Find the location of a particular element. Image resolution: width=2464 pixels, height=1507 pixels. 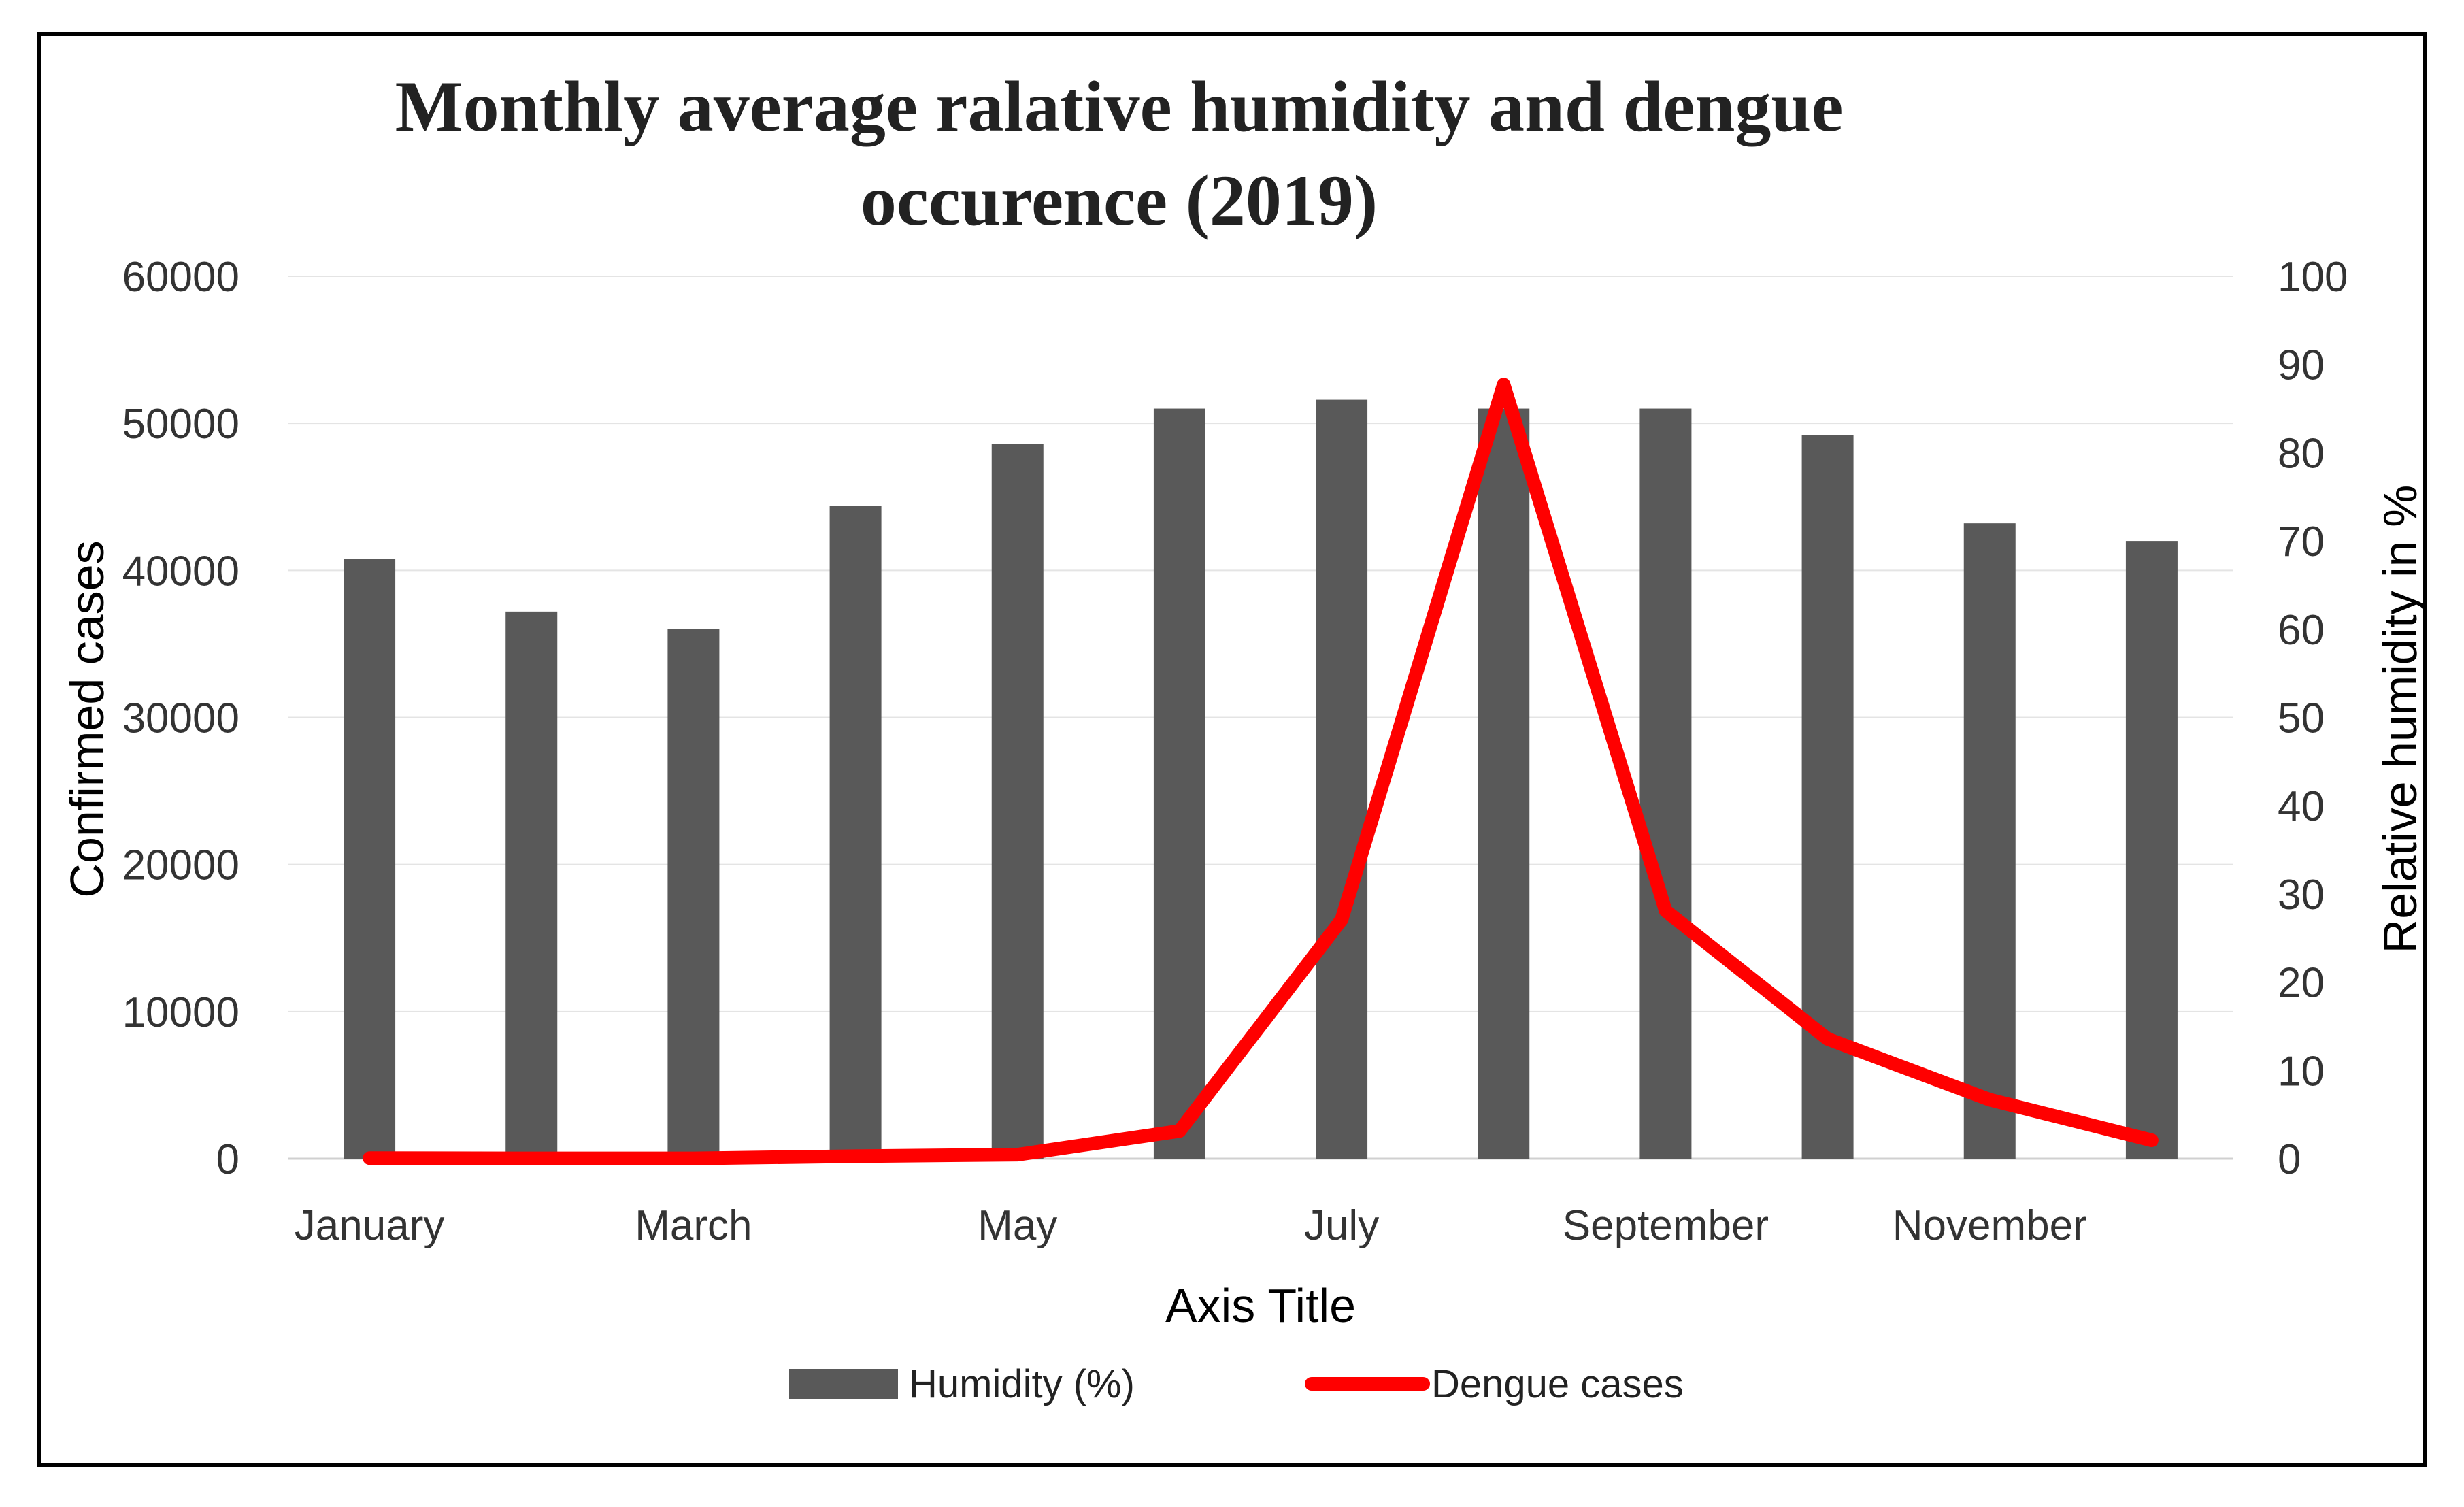

left-axis-tick-label: 50000 is located at coordinates (181, 425).